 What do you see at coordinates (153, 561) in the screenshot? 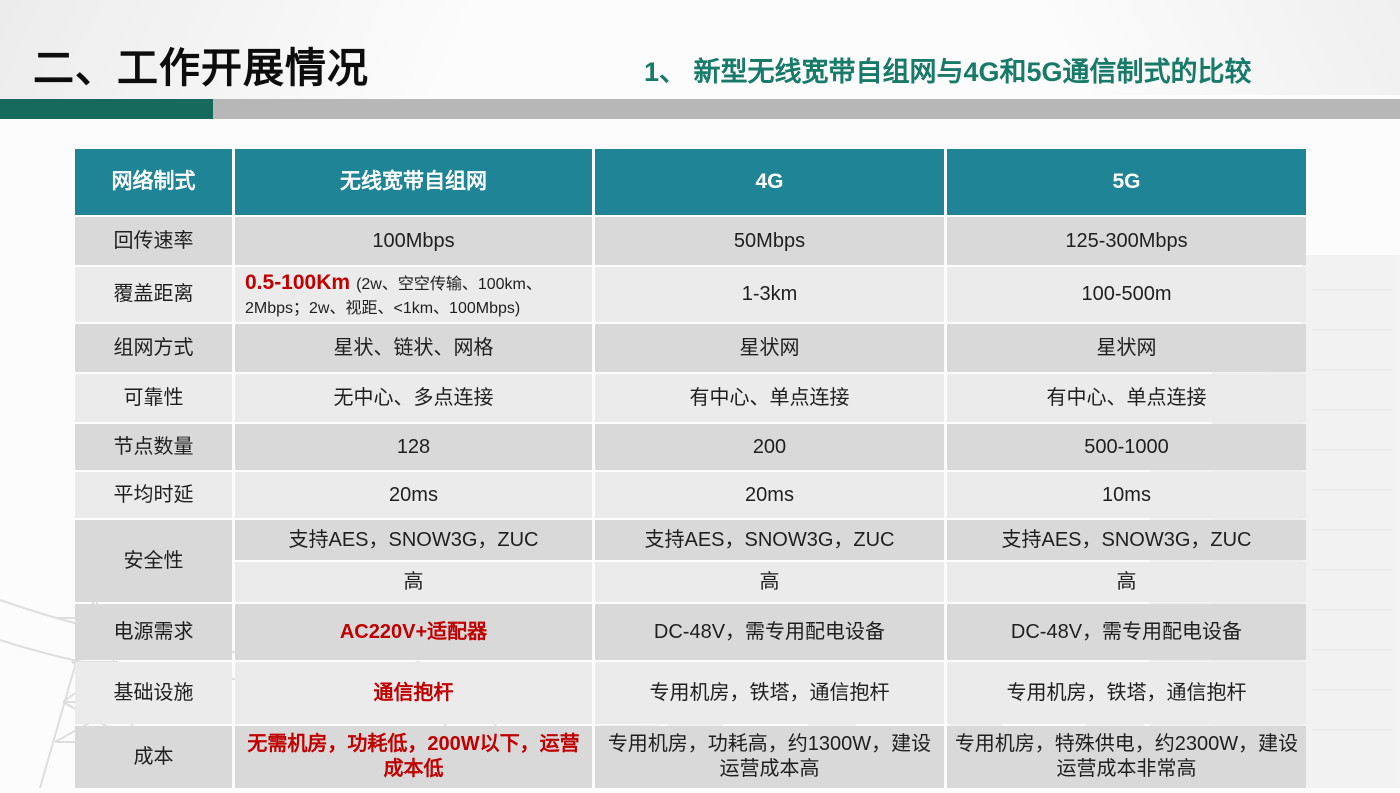
I see `row-label-security: 安全性` at bounding box center [153, 561].